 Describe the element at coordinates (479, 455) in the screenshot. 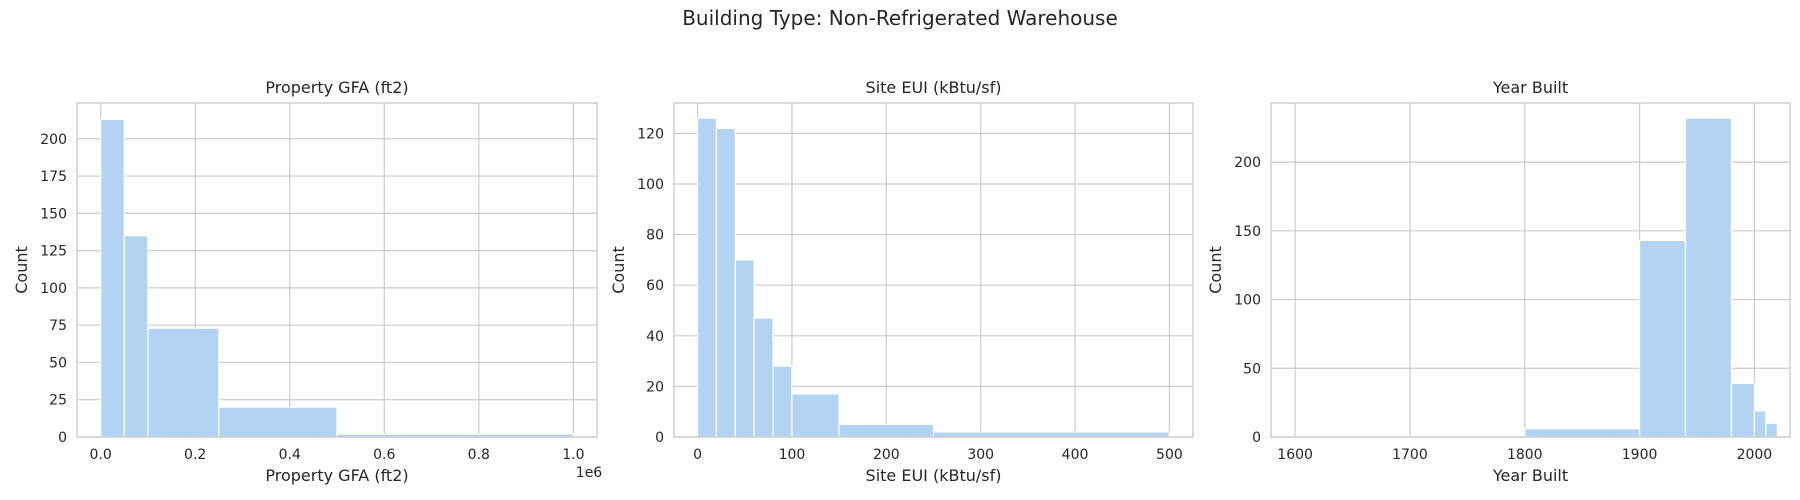

I see `panel-1-xtick-label: 0.8` at that location.